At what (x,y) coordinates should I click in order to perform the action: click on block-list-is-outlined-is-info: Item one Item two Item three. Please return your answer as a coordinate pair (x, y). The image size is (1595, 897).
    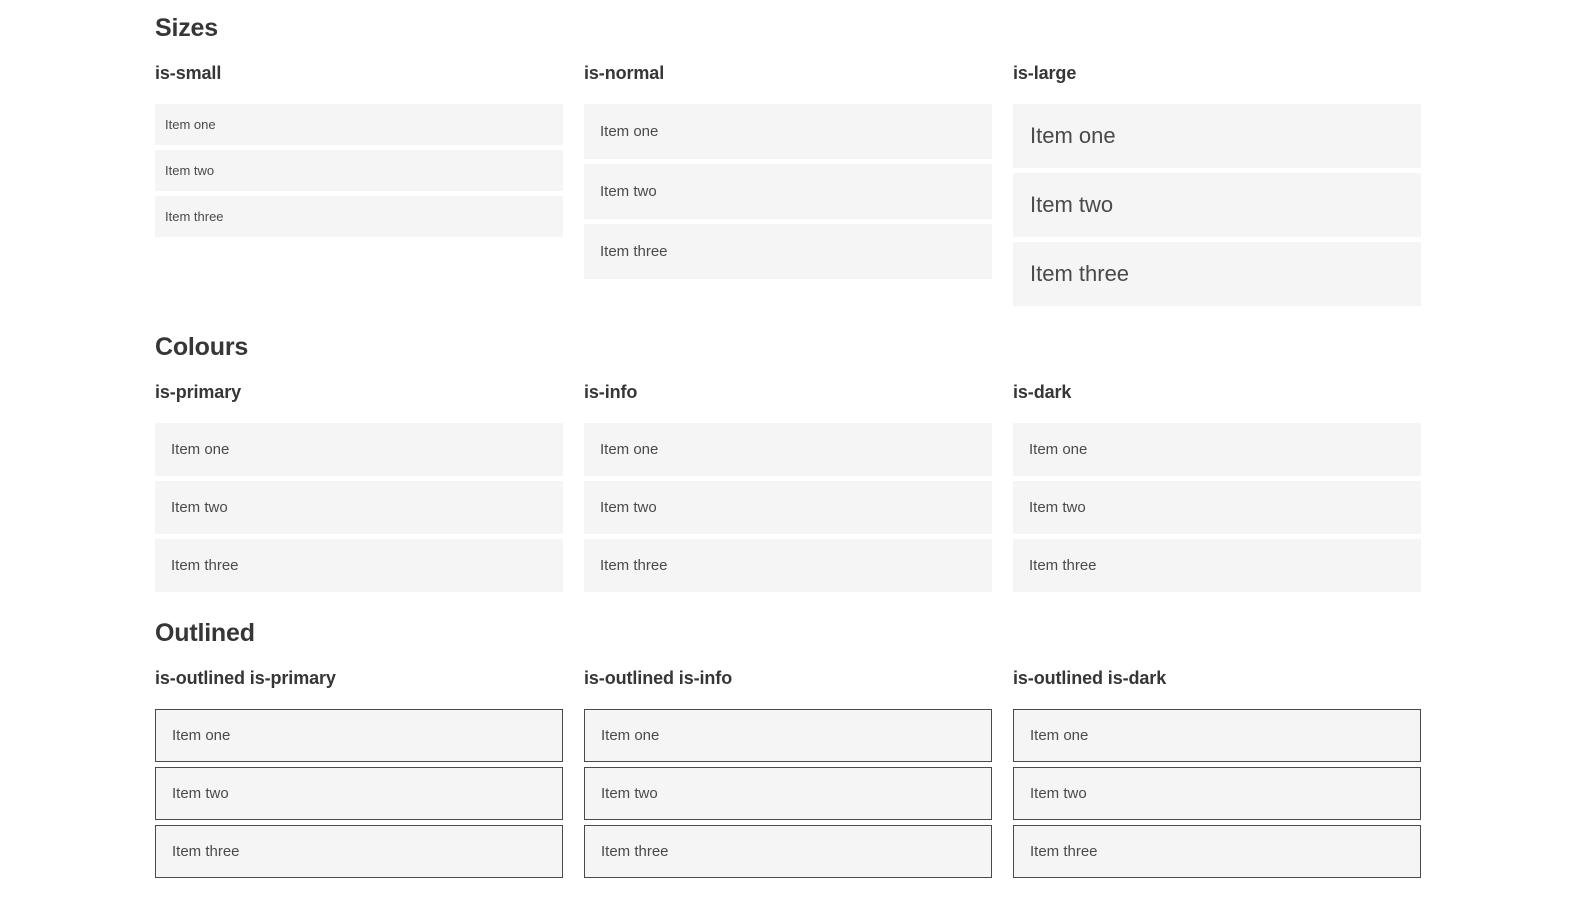
    Looking at the image, I should click on (788, 793).